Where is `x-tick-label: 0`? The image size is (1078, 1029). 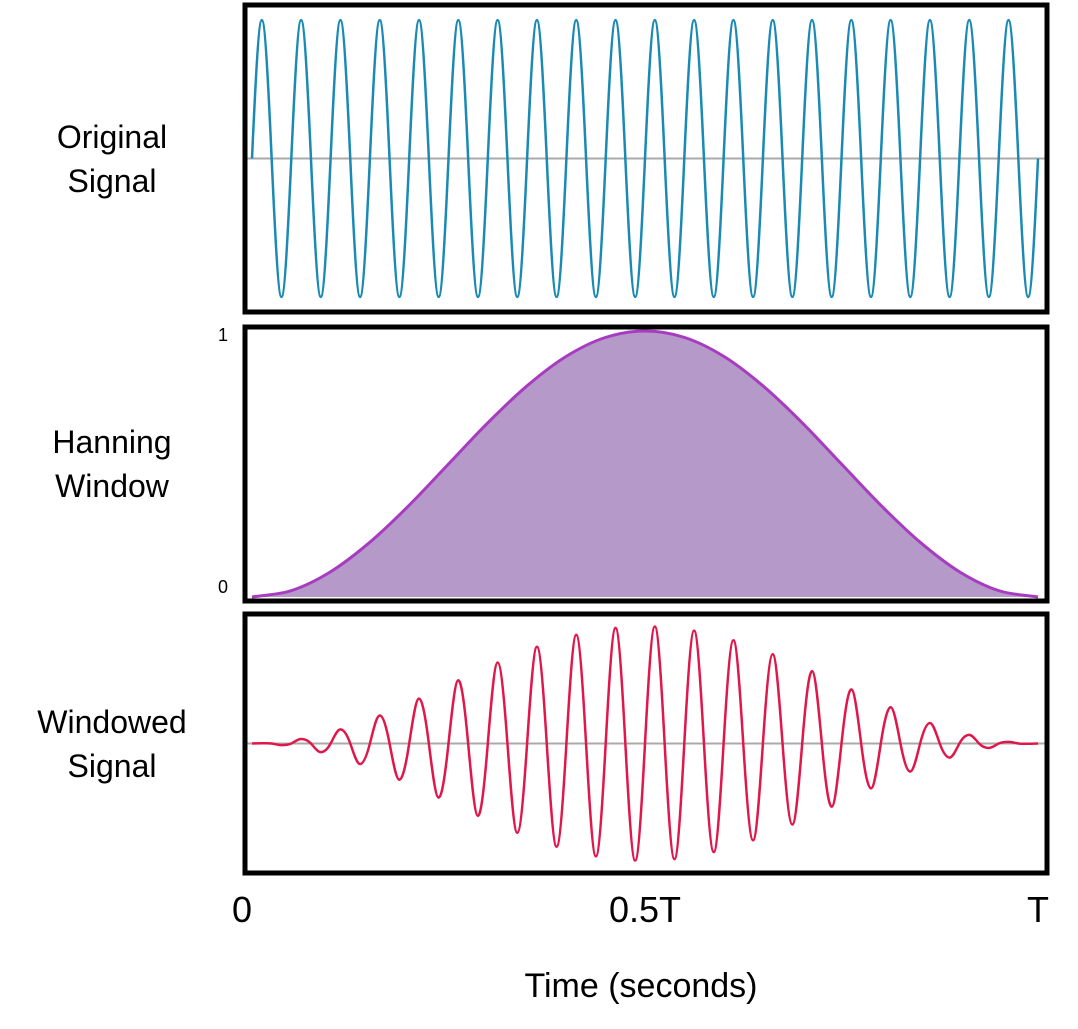 x-tick-label: 0 is located at coordinates (242, 909).